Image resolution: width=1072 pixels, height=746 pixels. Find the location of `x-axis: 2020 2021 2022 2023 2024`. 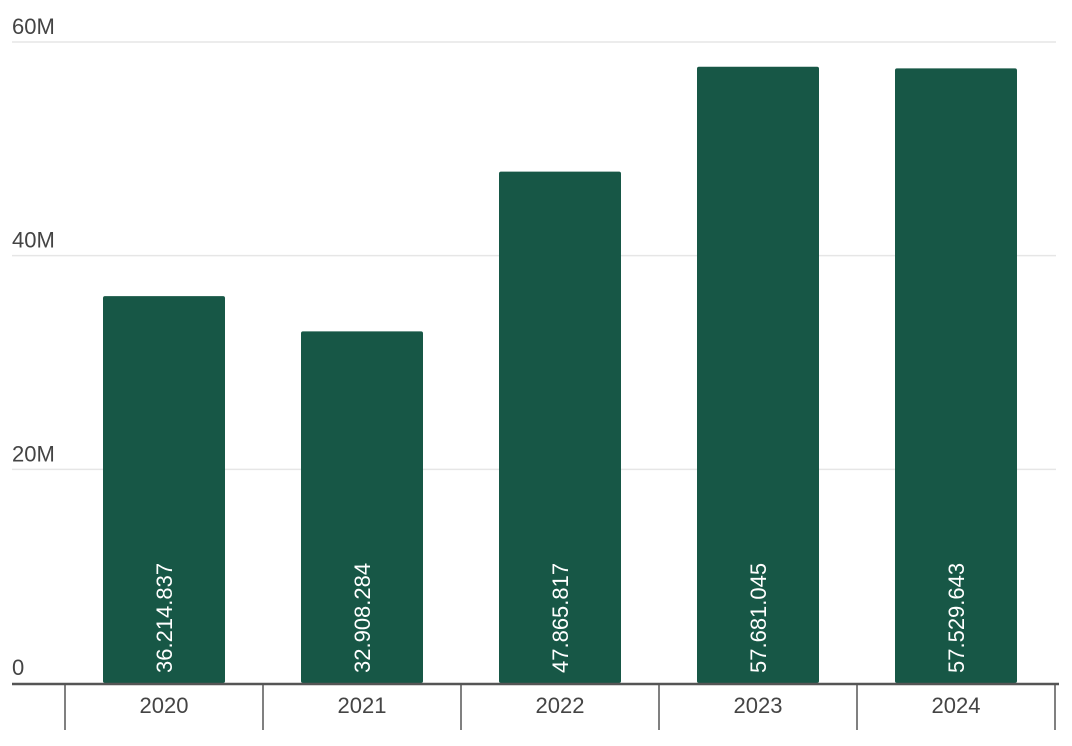

x-axis: 2020 2021 2022 2023 2024 is located at coordinates (535, 706).